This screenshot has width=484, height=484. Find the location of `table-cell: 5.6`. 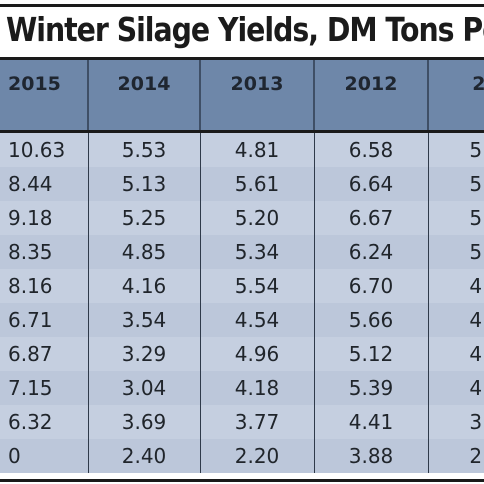

table-cell: 5.6 is located at coordinates (455, 217).